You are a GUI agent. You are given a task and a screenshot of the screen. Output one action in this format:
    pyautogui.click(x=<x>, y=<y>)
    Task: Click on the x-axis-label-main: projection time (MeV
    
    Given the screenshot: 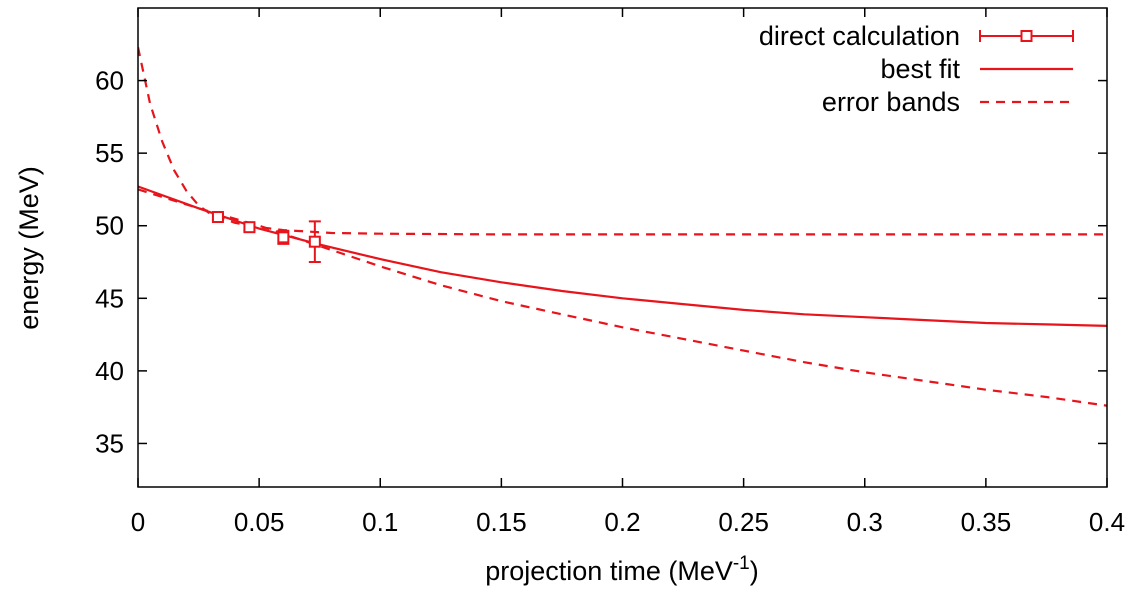 What is the action you would take?
    pyautogui.click(x=609, y=571)
    